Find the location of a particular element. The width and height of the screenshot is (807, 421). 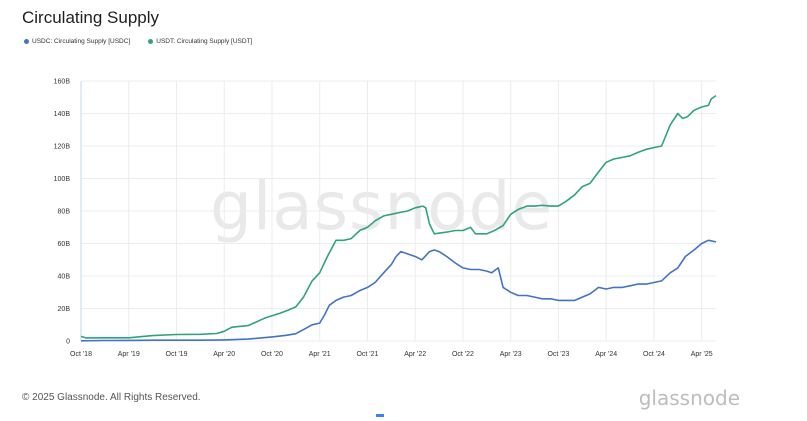

copyright-text: © 2025 Glassnode. All Rights Reserved. is located at coordinates (111, 397).